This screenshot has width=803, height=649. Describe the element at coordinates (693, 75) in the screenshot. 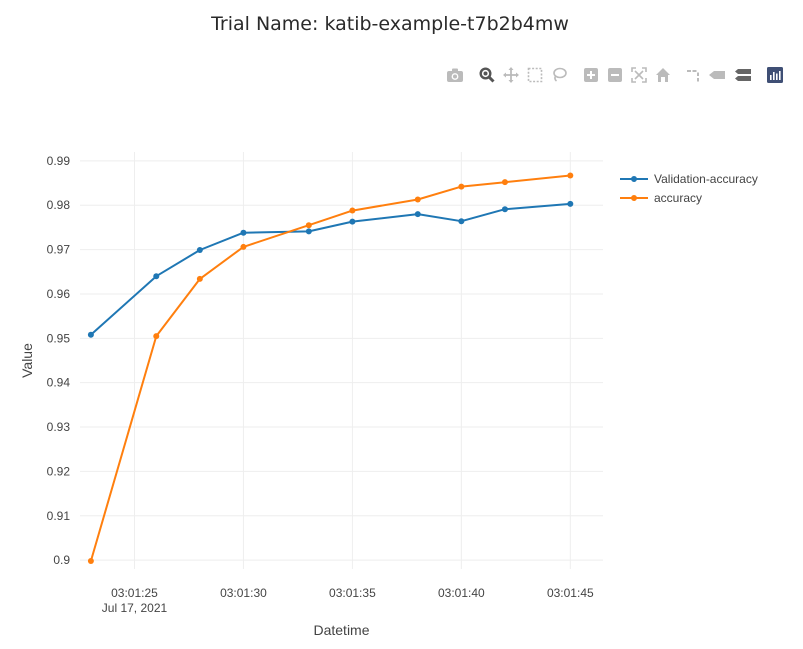

I see `spike-lines-icon` at that location.